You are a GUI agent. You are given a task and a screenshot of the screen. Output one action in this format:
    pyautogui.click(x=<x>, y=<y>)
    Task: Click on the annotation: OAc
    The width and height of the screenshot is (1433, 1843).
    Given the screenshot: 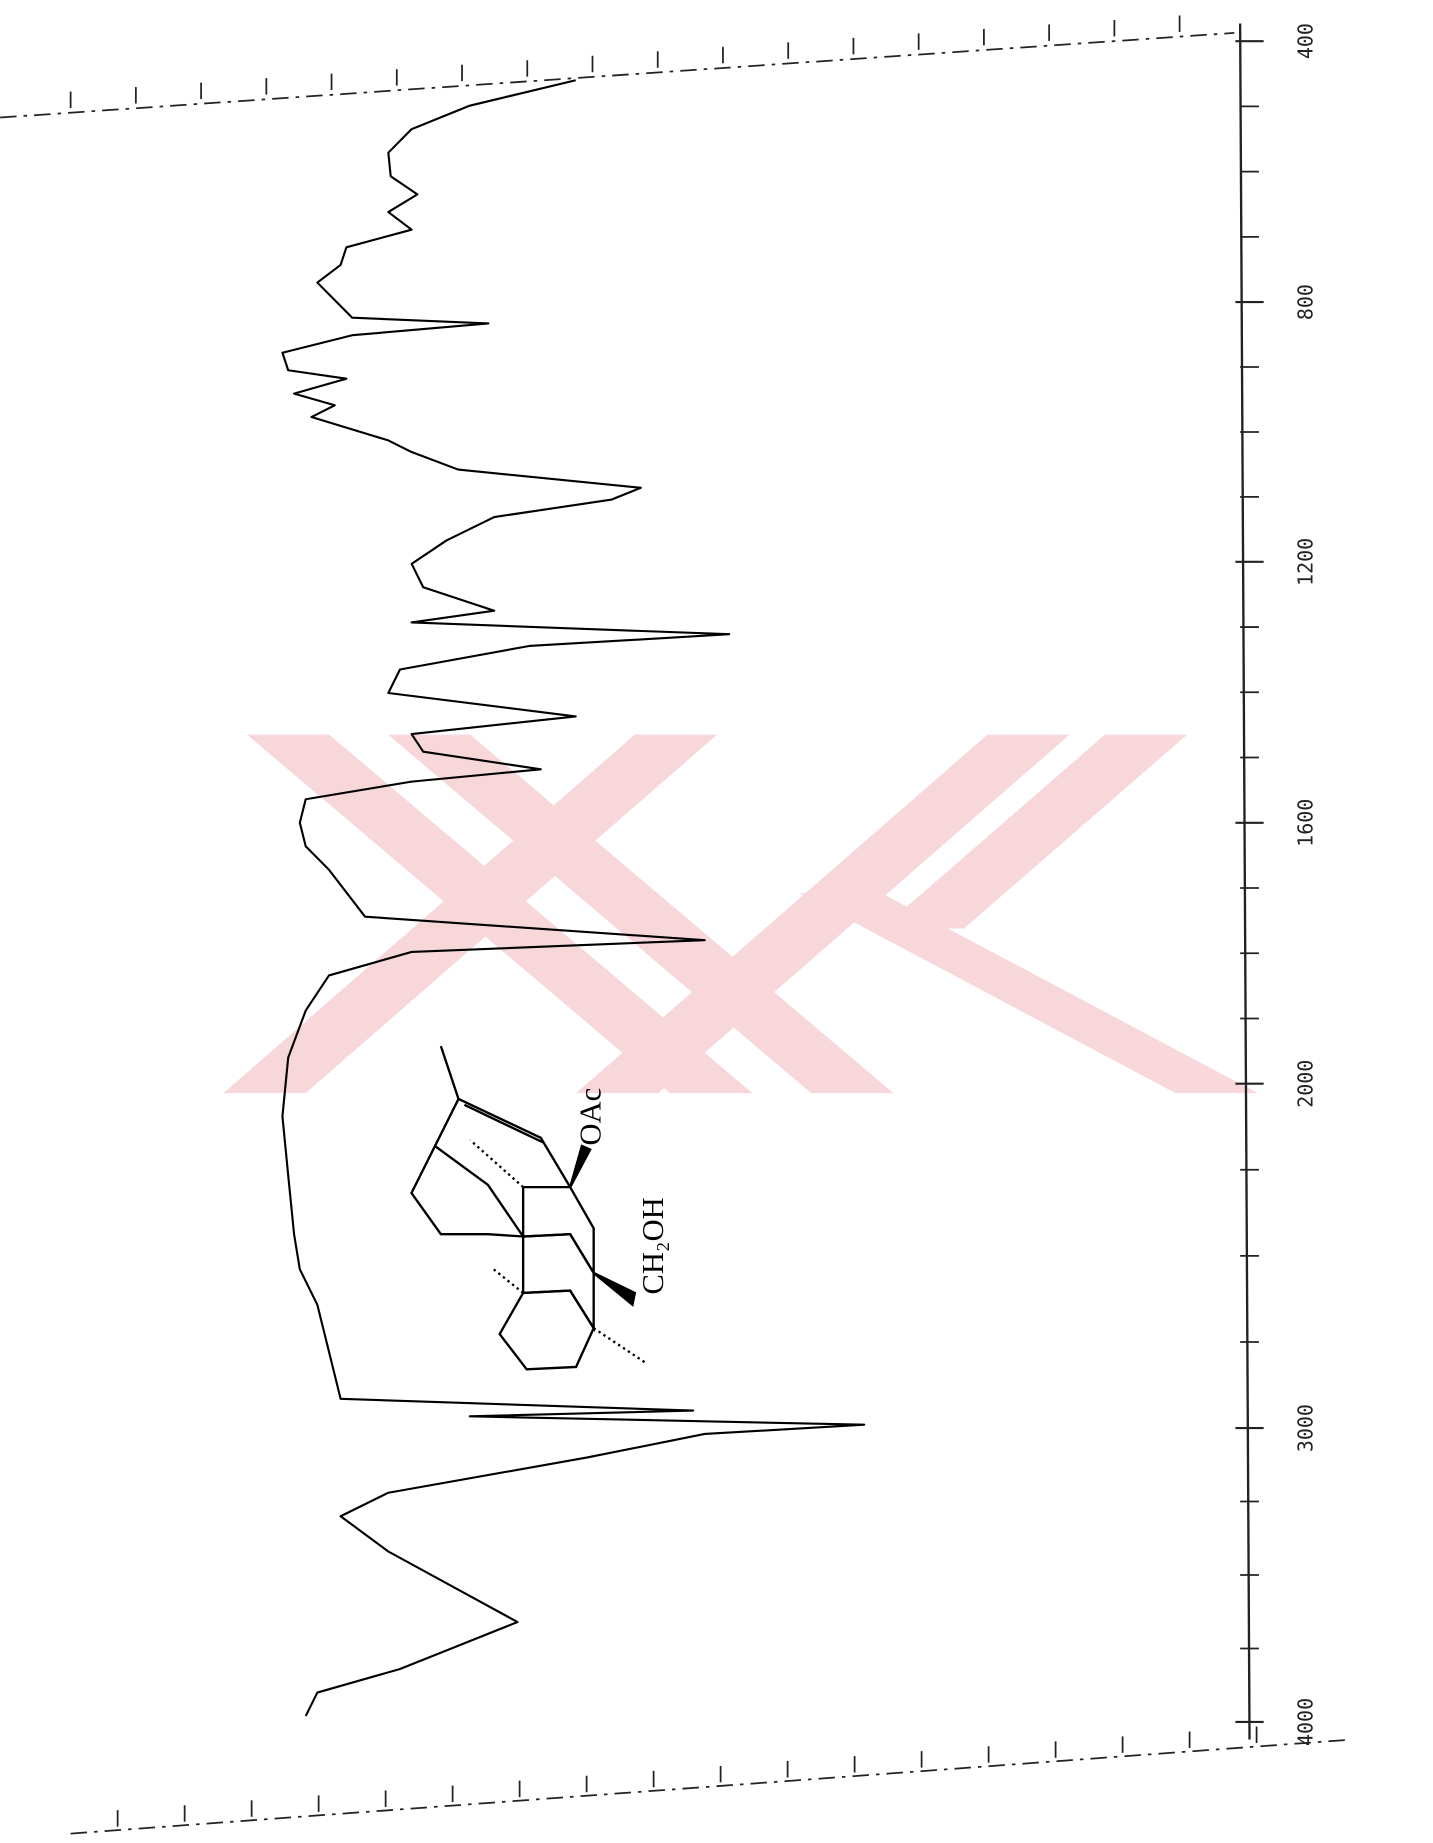 What is the action you would take?
    pyautogui.click(x=591, y=1117)
    